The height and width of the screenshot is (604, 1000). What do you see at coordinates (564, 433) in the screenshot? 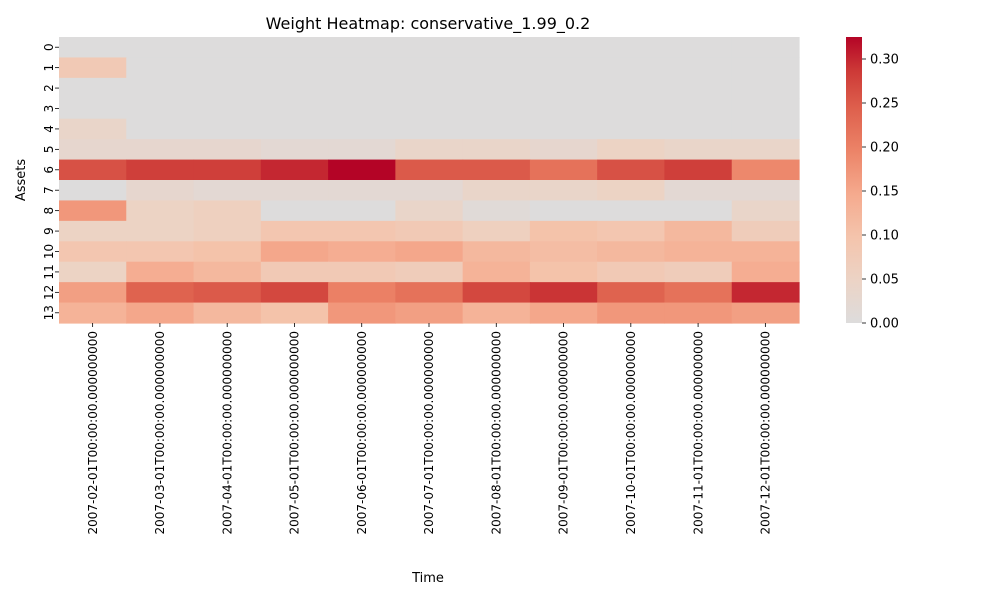
I see `x-tick-label: 2007-09-01T00:00:00.000000000` at bounding box center [564, 433].